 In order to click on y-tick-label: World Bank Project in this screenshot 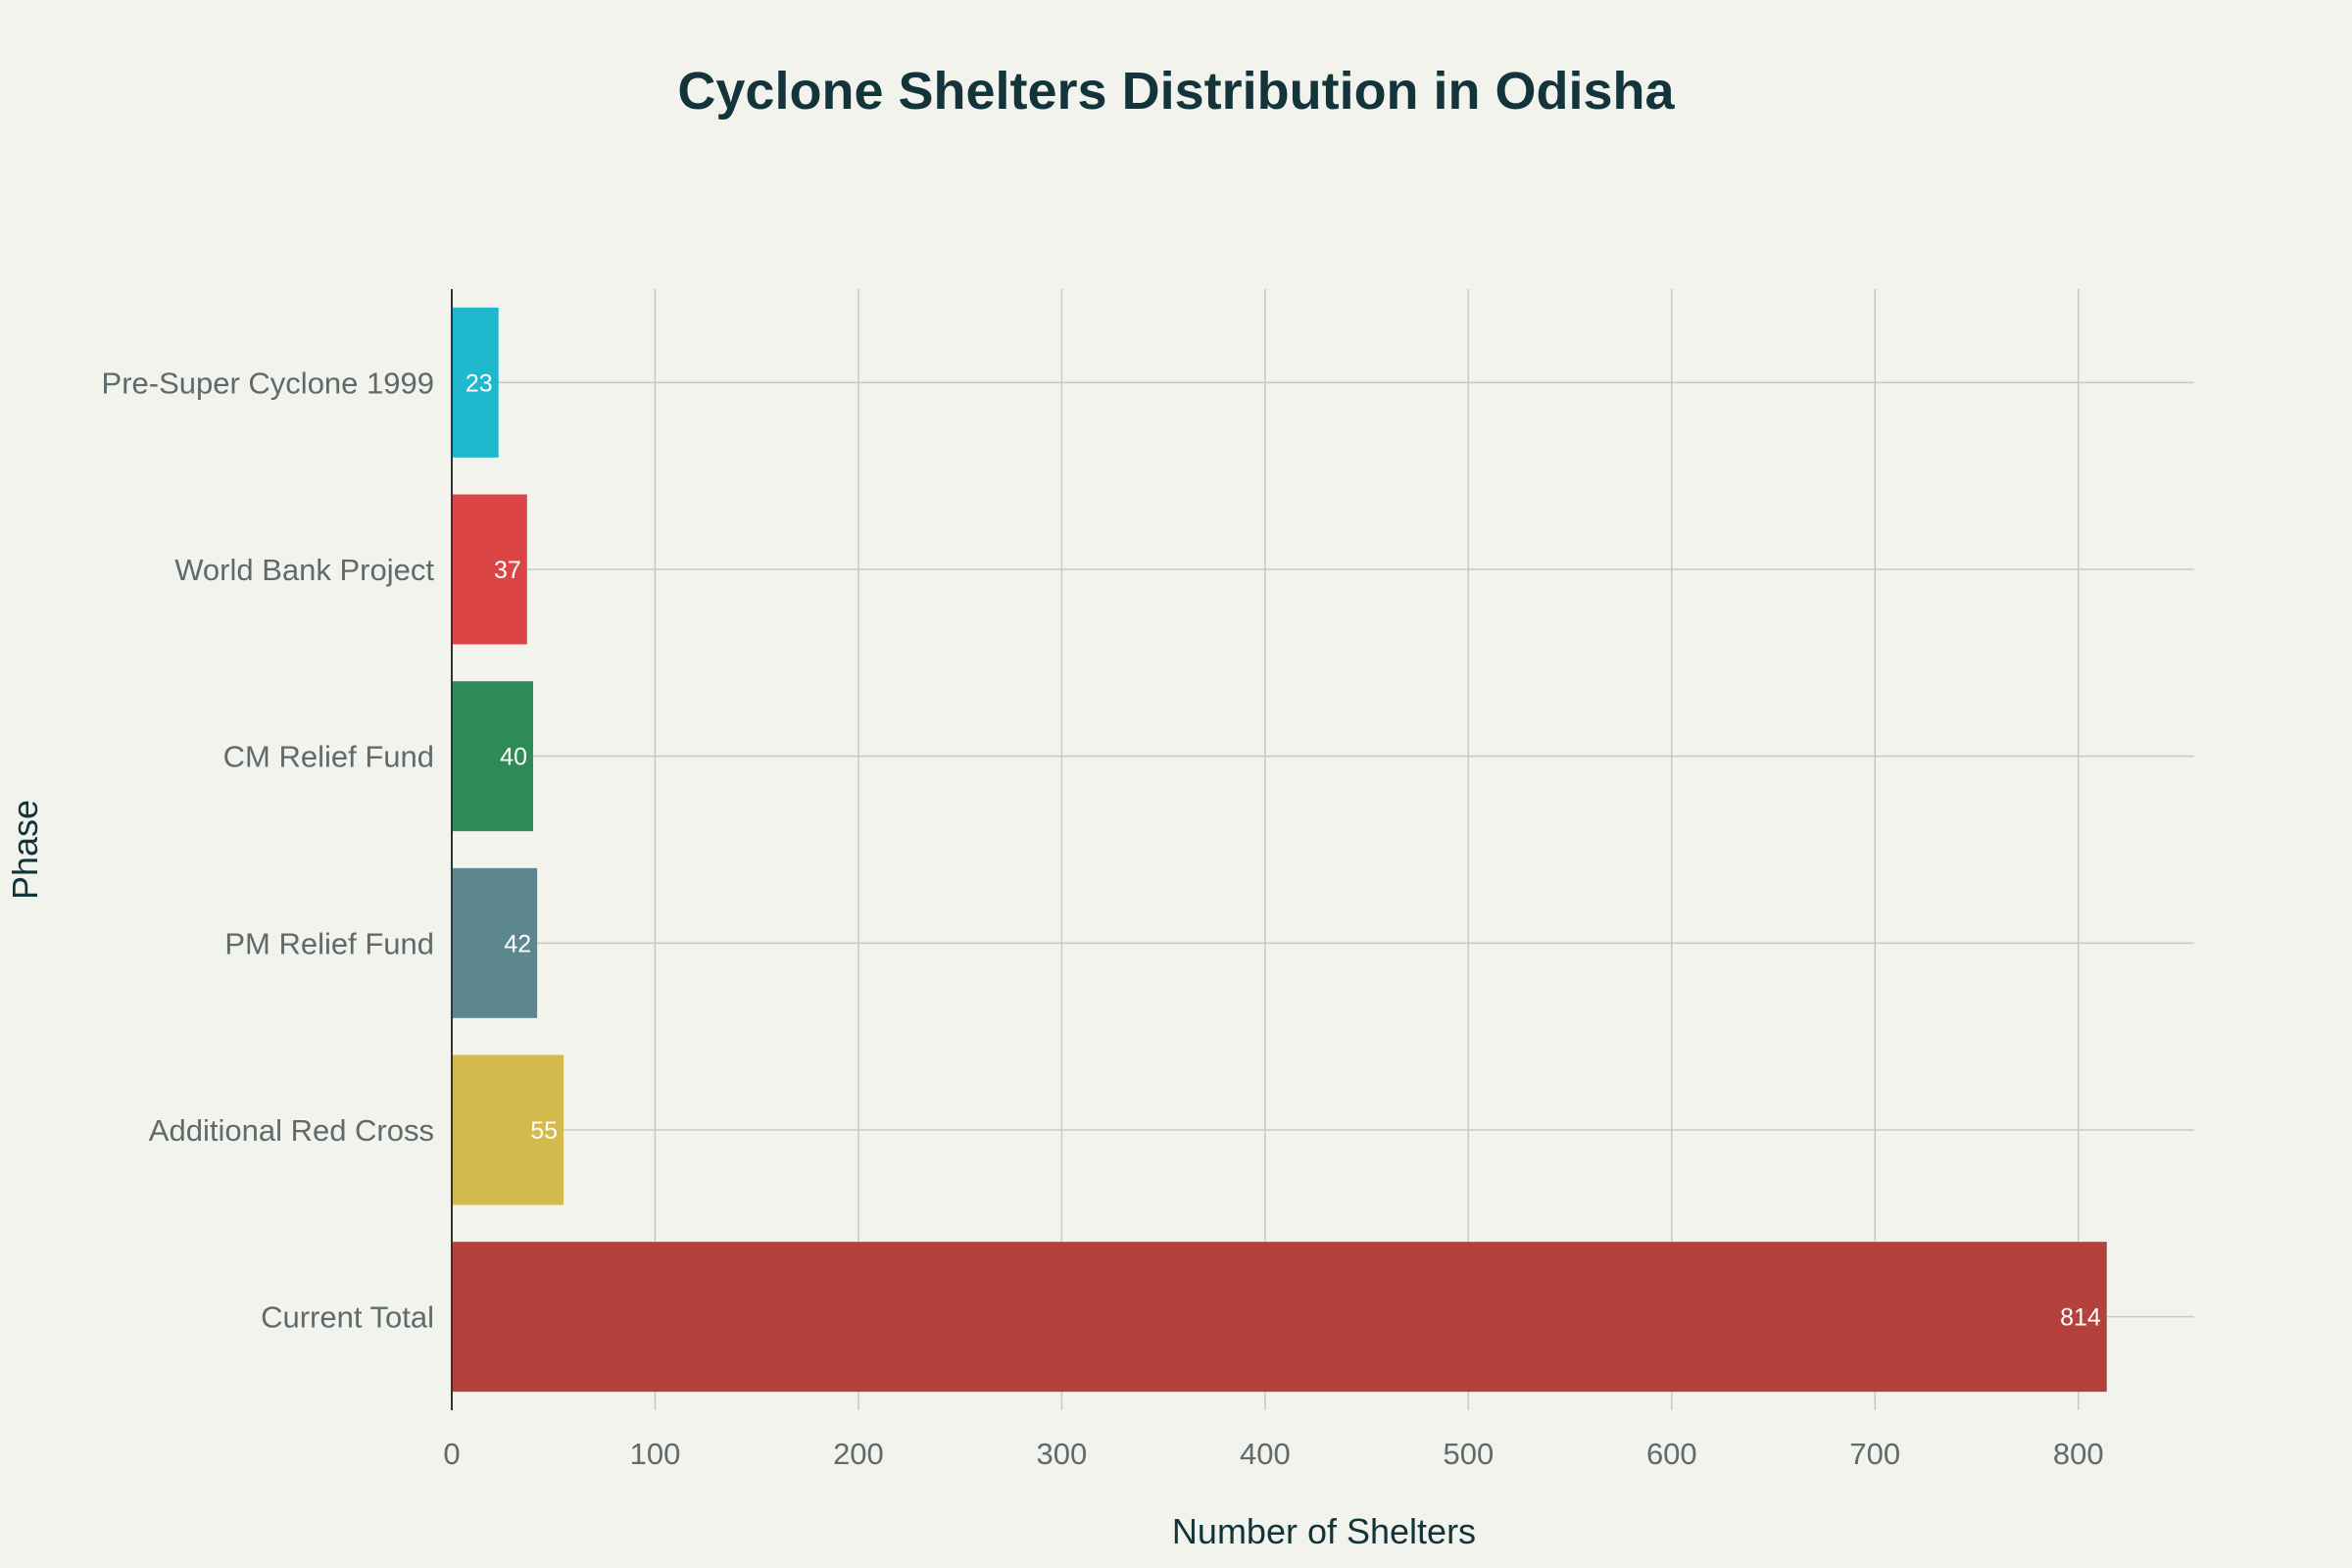, I will do `click(304, 570)`.